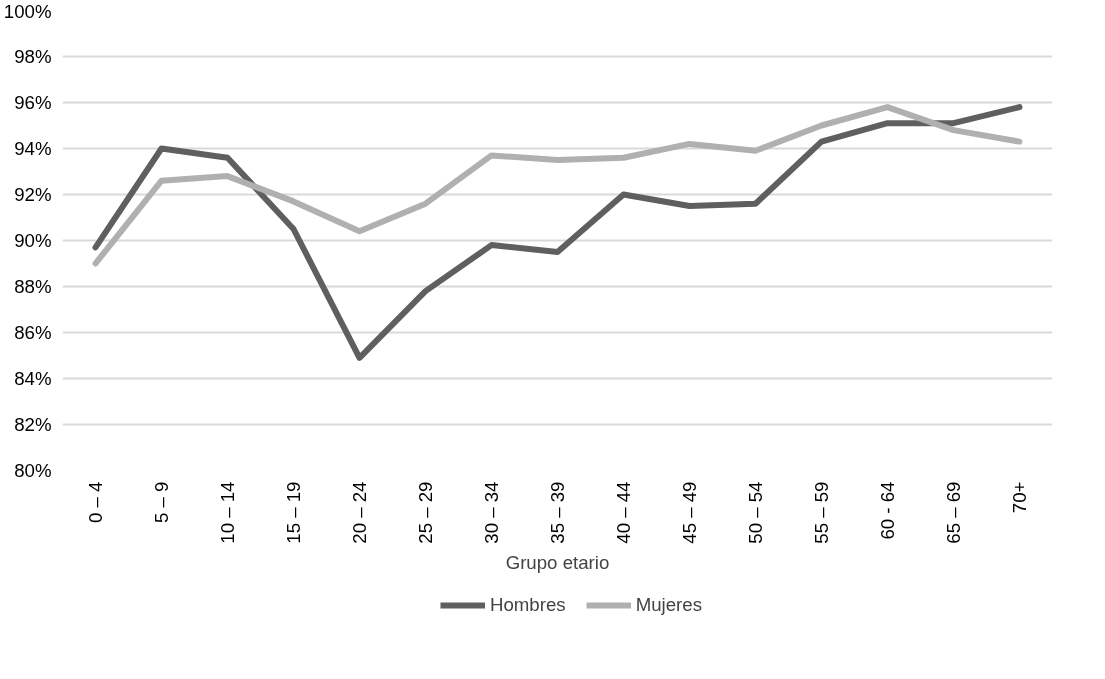 The height and width of the screenshot is (679, 1105). What do you see at coordinates (33, 56) in the screenshot?
I see `y-tick-label: 98%` at bounding box center [33, 56].